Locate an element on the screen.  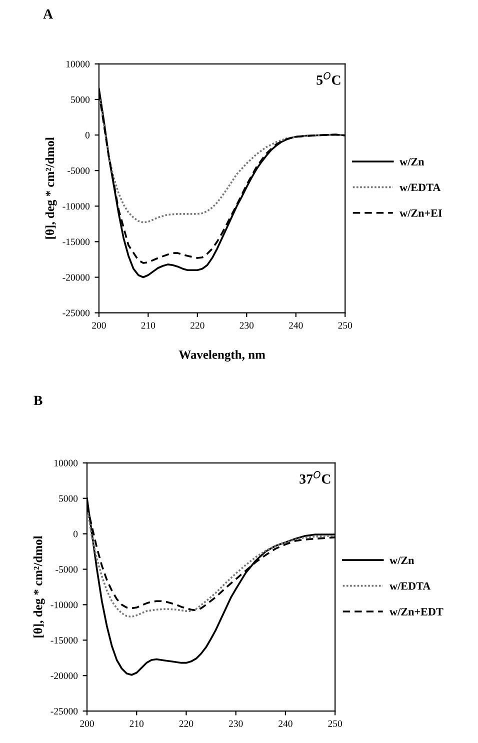
text: A is located at coordinates (48, 14).